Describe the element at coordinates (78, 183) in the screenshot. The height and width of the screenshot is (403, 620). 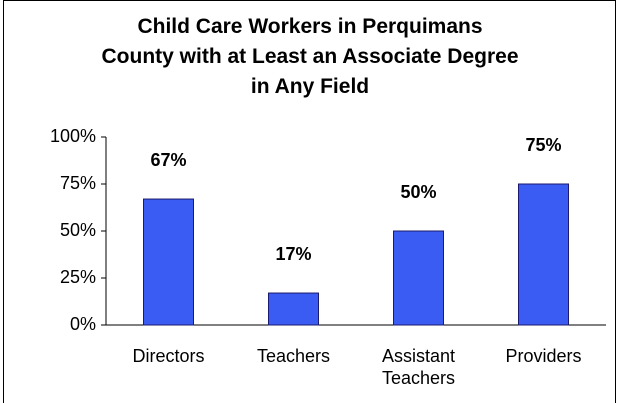
I see `y-tick-label: 75%` at that location.